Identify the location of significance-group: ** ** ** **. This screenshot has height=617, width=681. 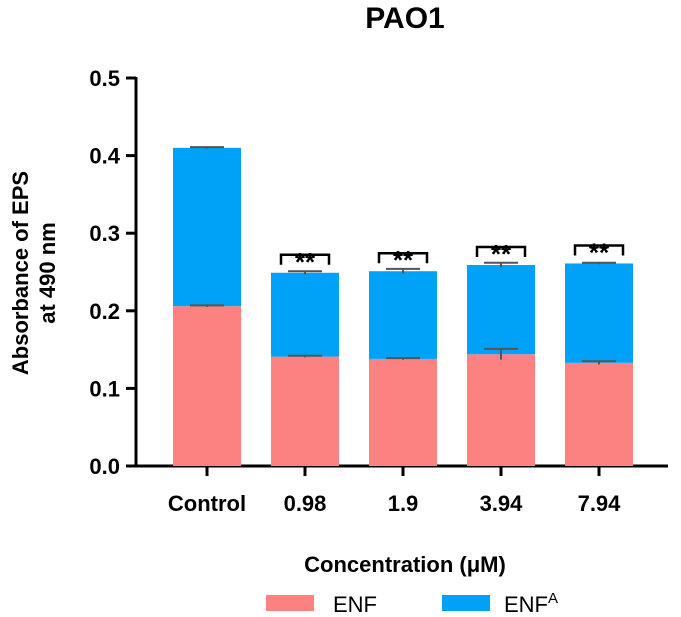
(452, 257).